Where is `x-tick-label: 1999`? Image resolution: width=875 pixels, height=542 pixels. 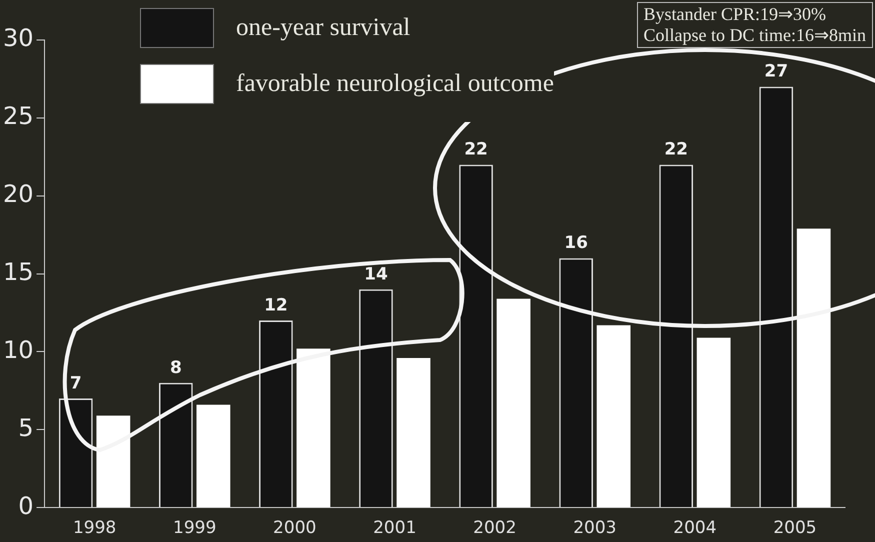 x-tick-label: 1999 is located at coordinates (194, 528).